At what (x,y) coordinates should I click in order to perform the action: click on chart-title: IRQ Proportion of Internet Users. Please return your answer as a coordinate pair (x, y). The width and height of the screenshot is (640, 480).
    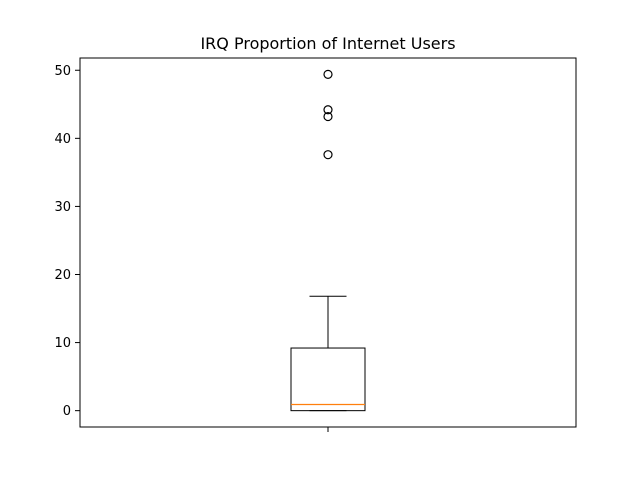
    Looking at the image, I should click on (327, 43).